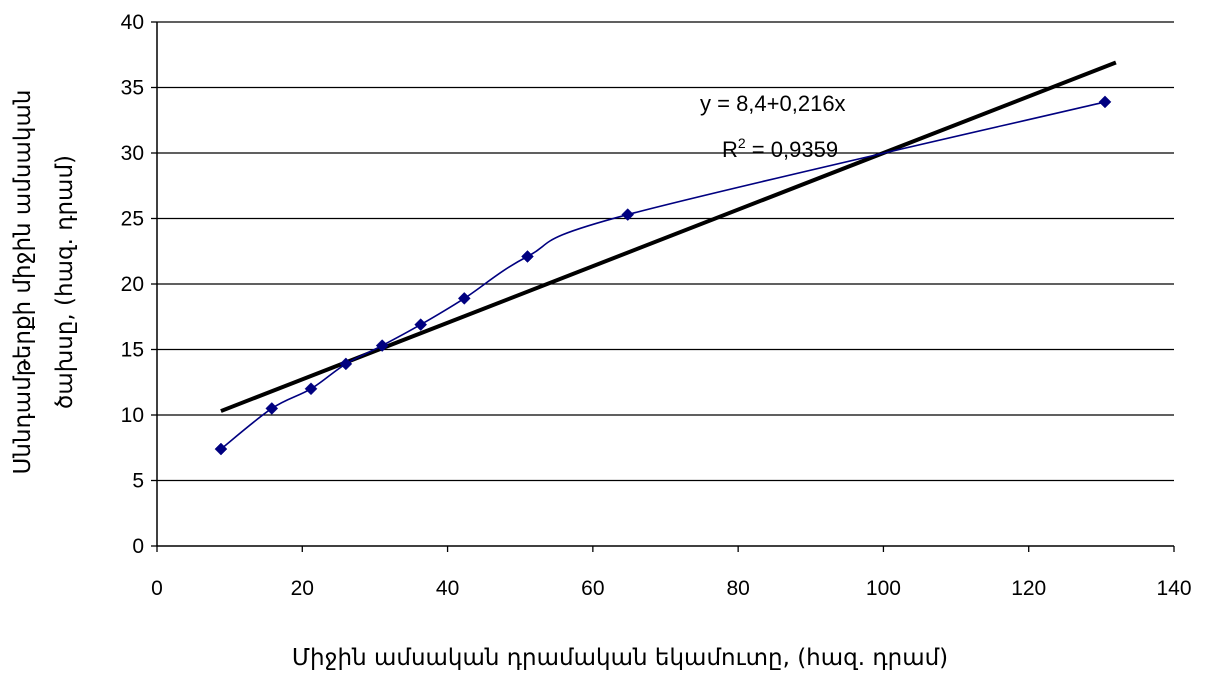 This screenshot has width=1212, height=681. I want to click on y-axis-title-line2: ծախսը, (հազ. դրամ), so click(65, 282).